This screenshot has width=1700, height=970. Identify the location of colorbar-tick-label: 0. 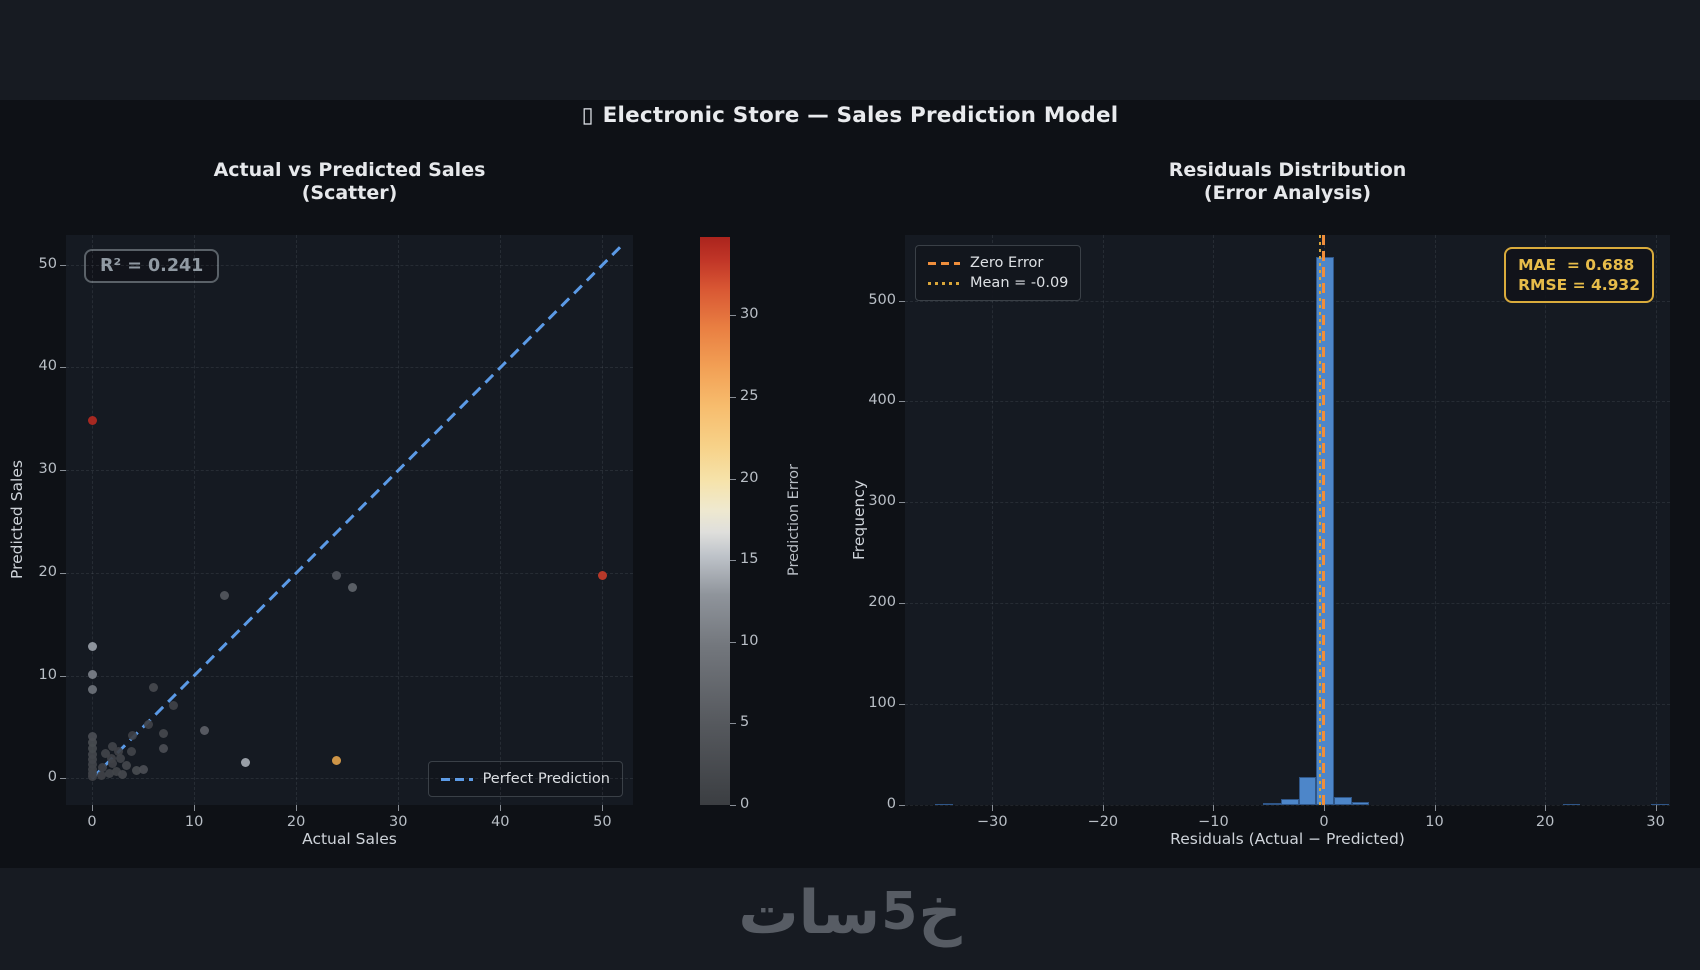
(745, 804).